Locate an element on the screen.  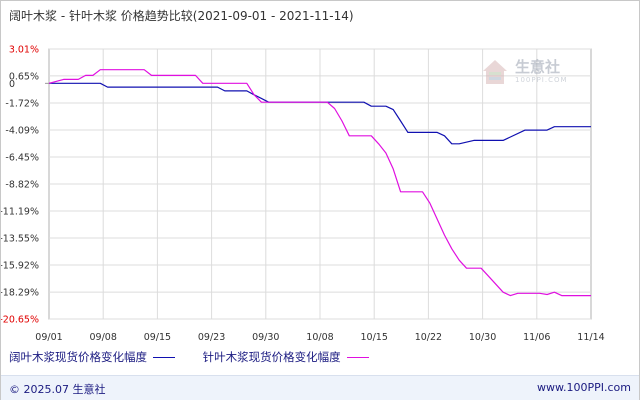
chart-legend: 阔叶木浆现货价格变化幅度 针叶木浆现货价格变化幅度 is located at coordinates (201, 357).